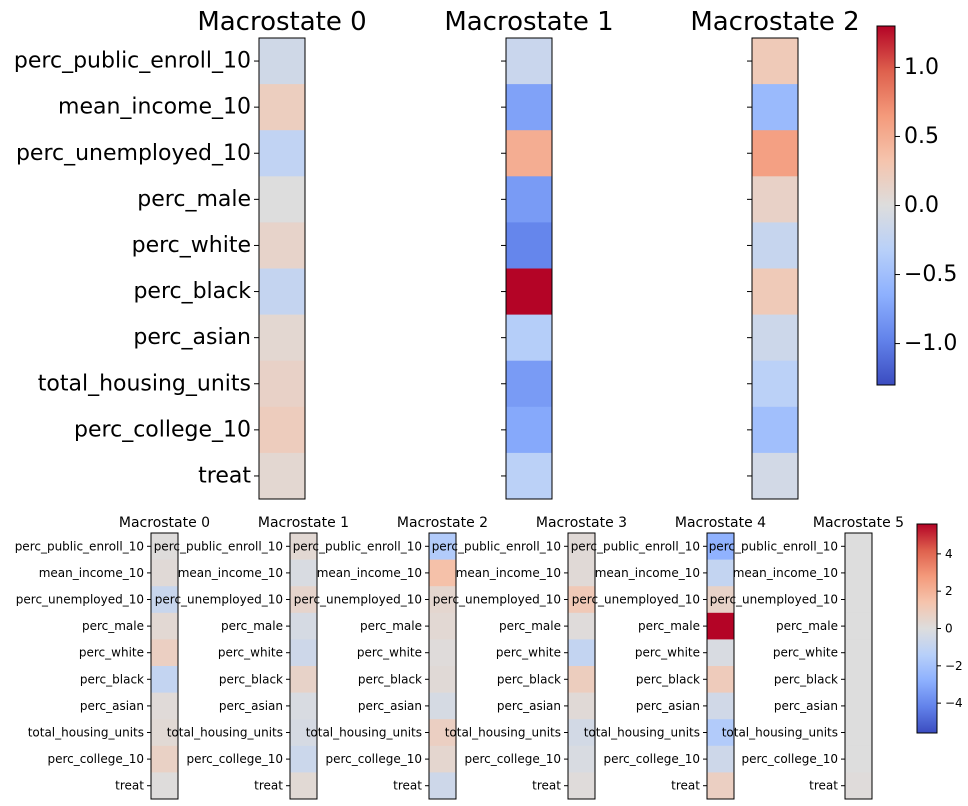  Describe the element at coordinates (930, 274) in the screenshot. I see `top-colorbar-label-3: −0.5` at that location.